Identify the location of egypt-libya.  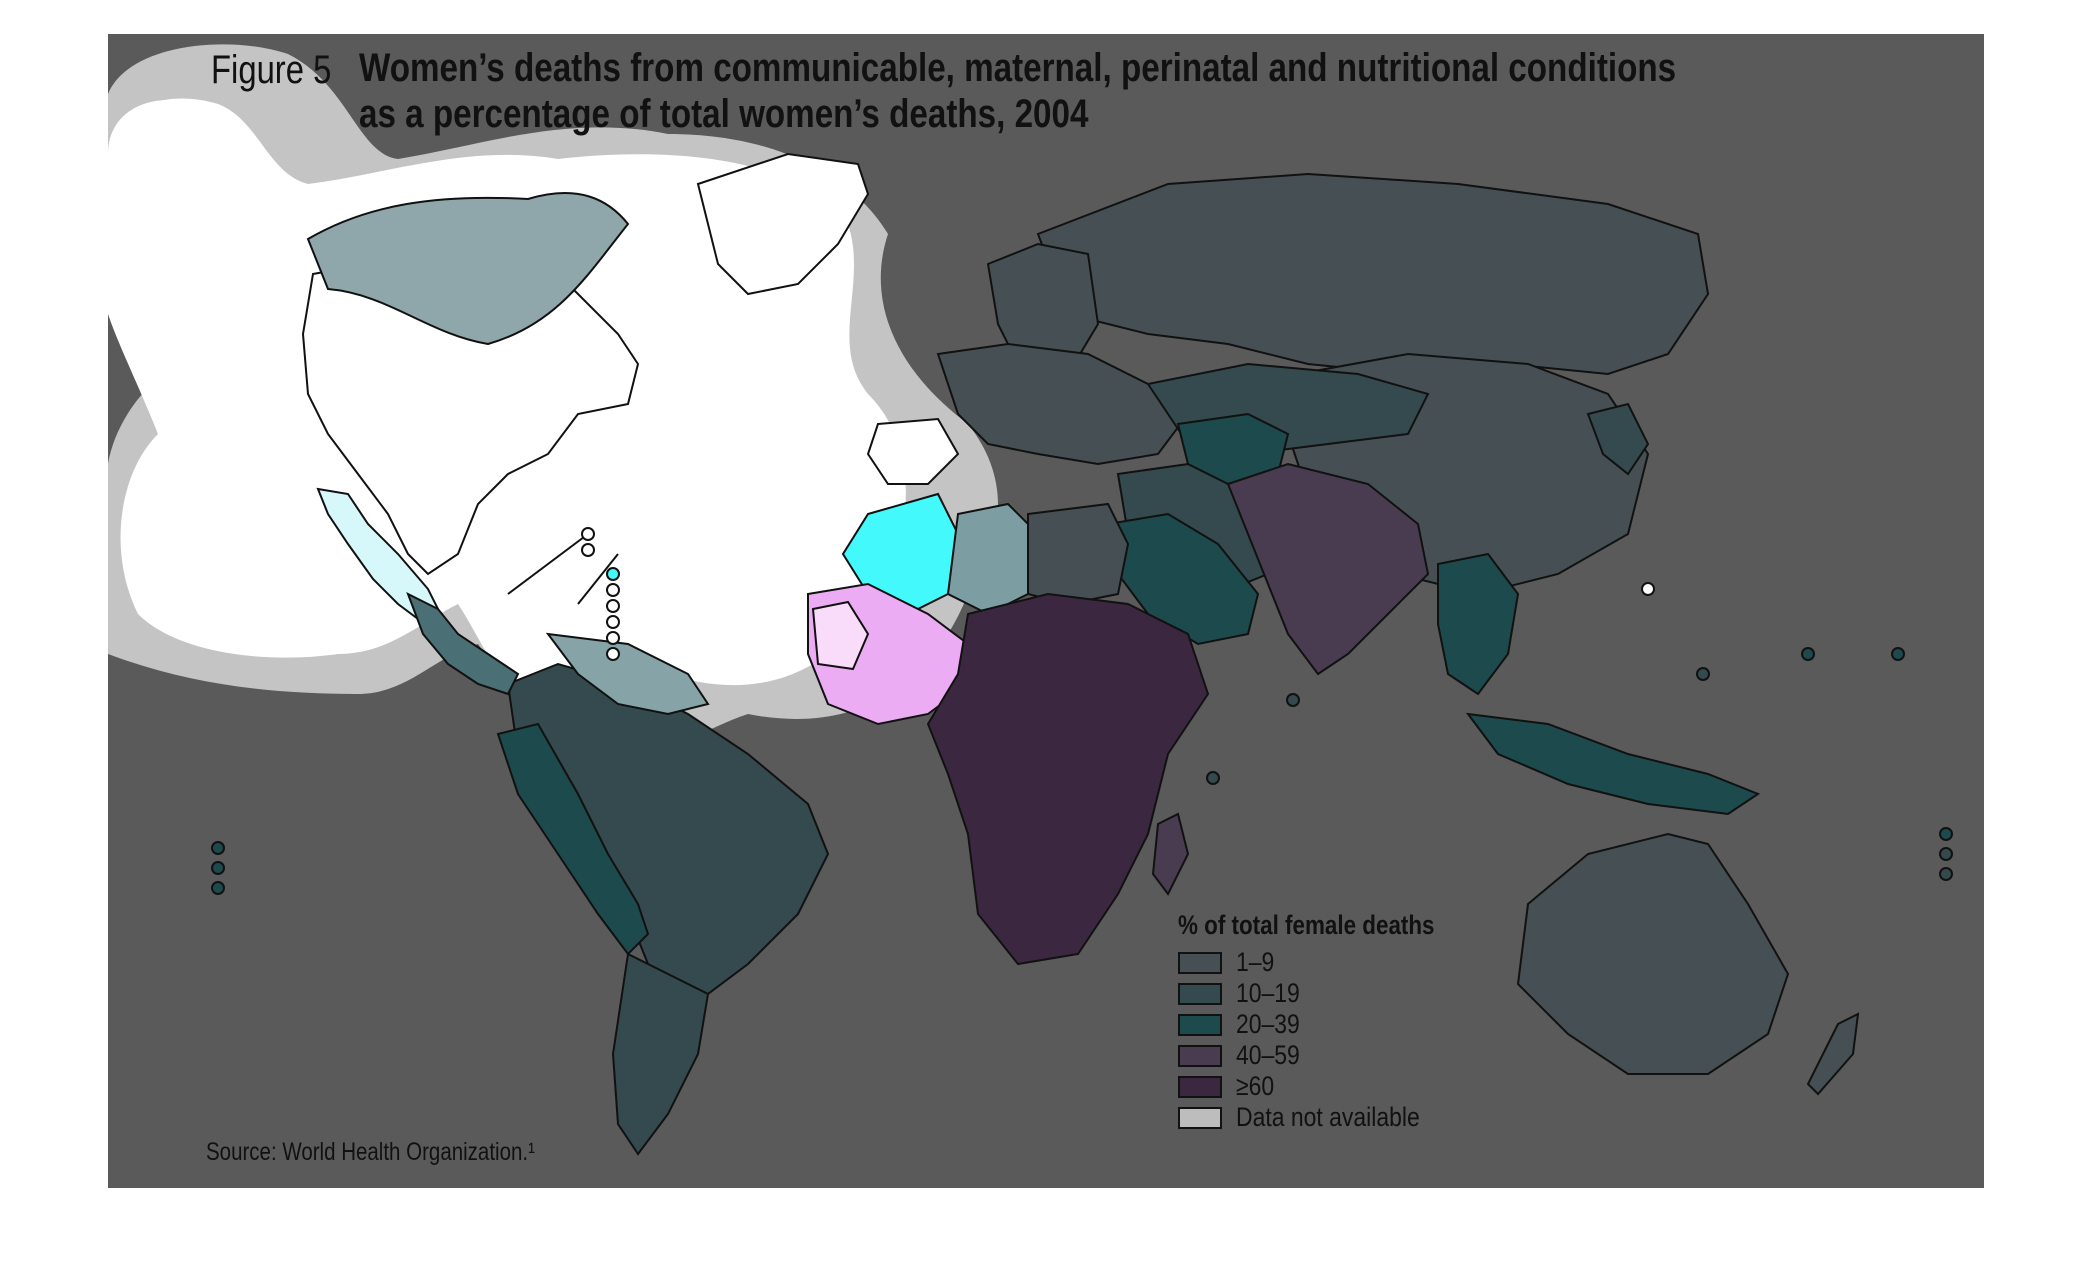
(1078, 554).